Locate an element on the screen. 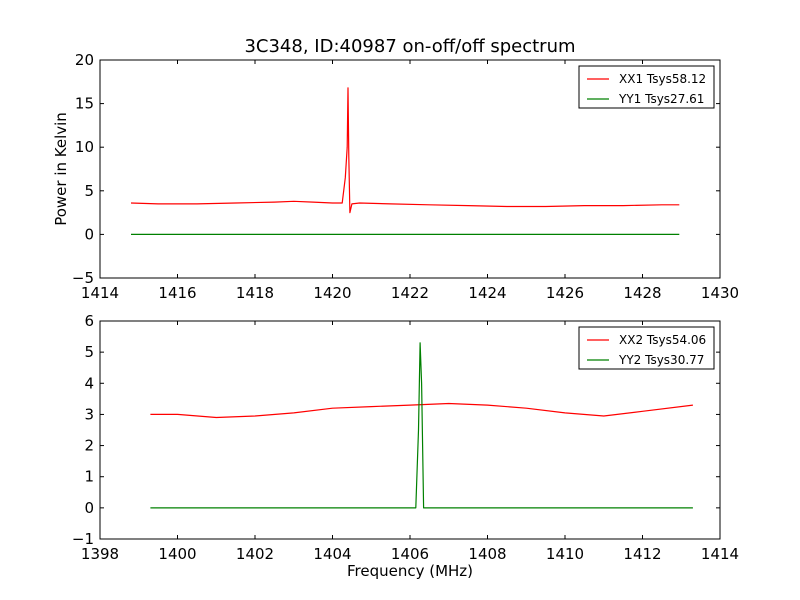 The image size is (800, 600). x-tick-label: 1428 is located at coordinates (642, 293).